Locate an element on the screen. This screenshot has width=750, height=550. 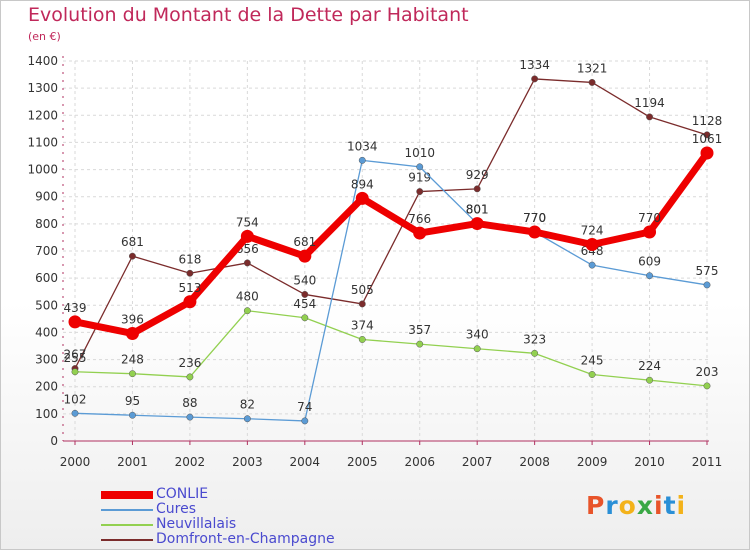
data-label: 609 is located at coordinates (649, 262).